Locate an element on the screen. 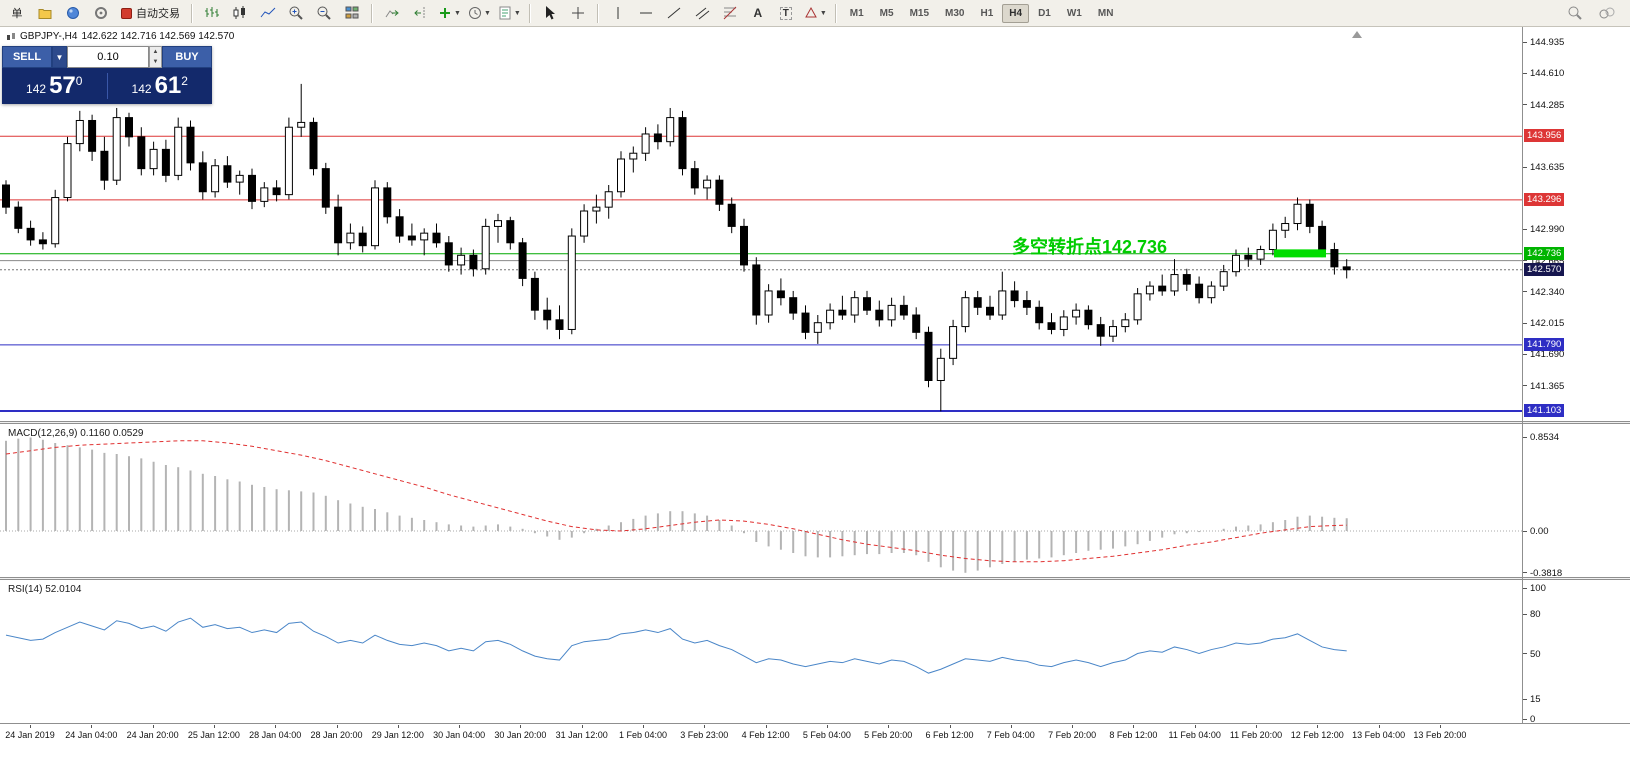 Image resolution: width=1630 pixels, height=776 pixels. fibonacci-icon is located at coordinates (730, 13).